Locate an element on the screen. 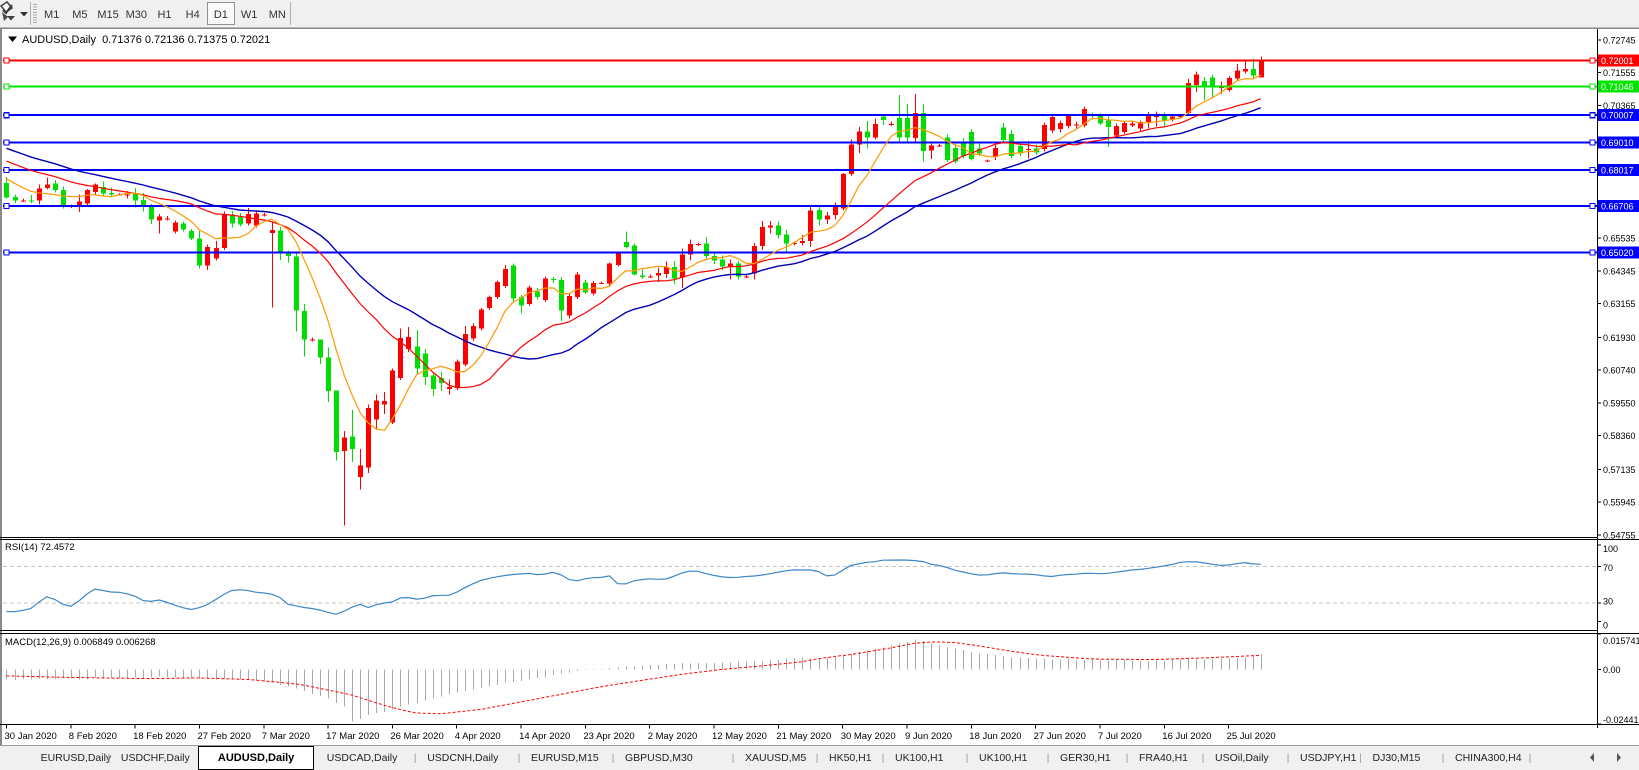 The width and height of the screenshot is (1639, 770). svg-text: 7 Mar 2020 is located at coordinates (286, 736).